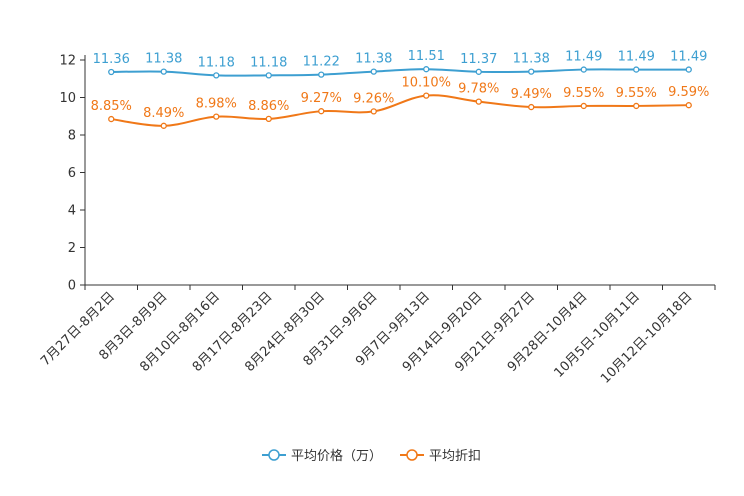  I want to click on data-label: 10.10%, so click(426, 83).